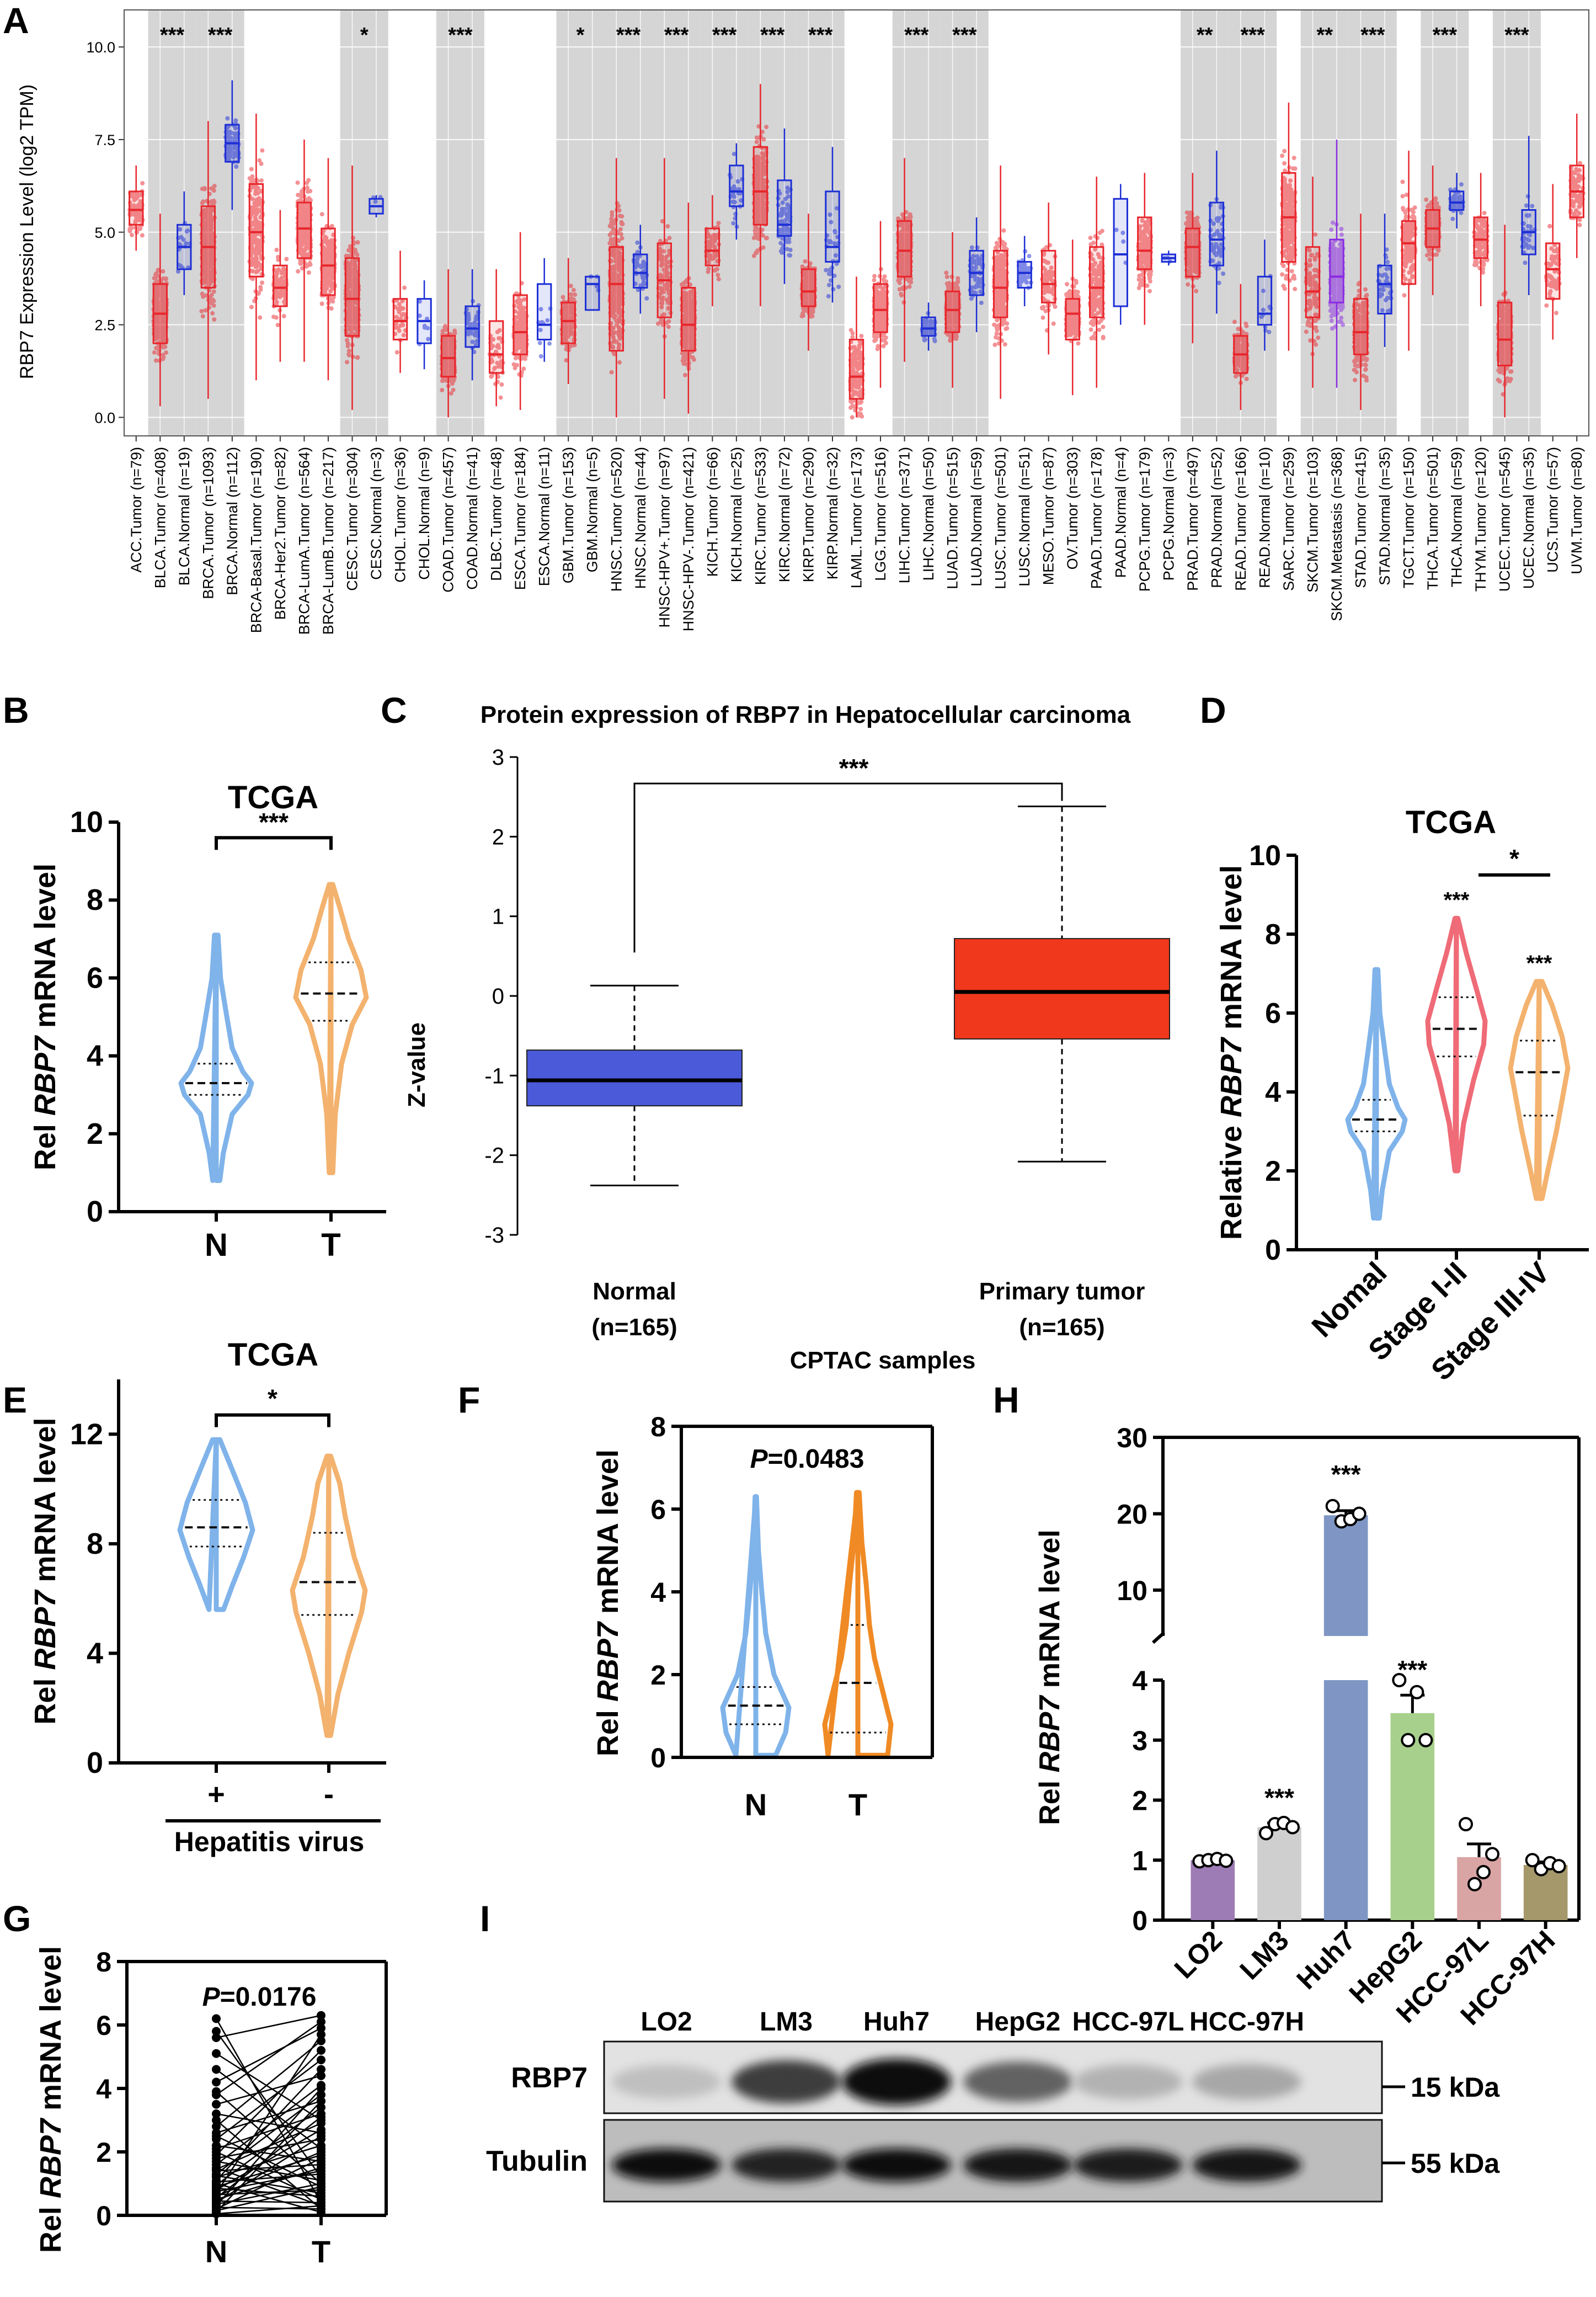  What do you see at coordinates (448, 357) in the screenshot?
I see `box-coad.tumor` at bounding box center [448, 357].